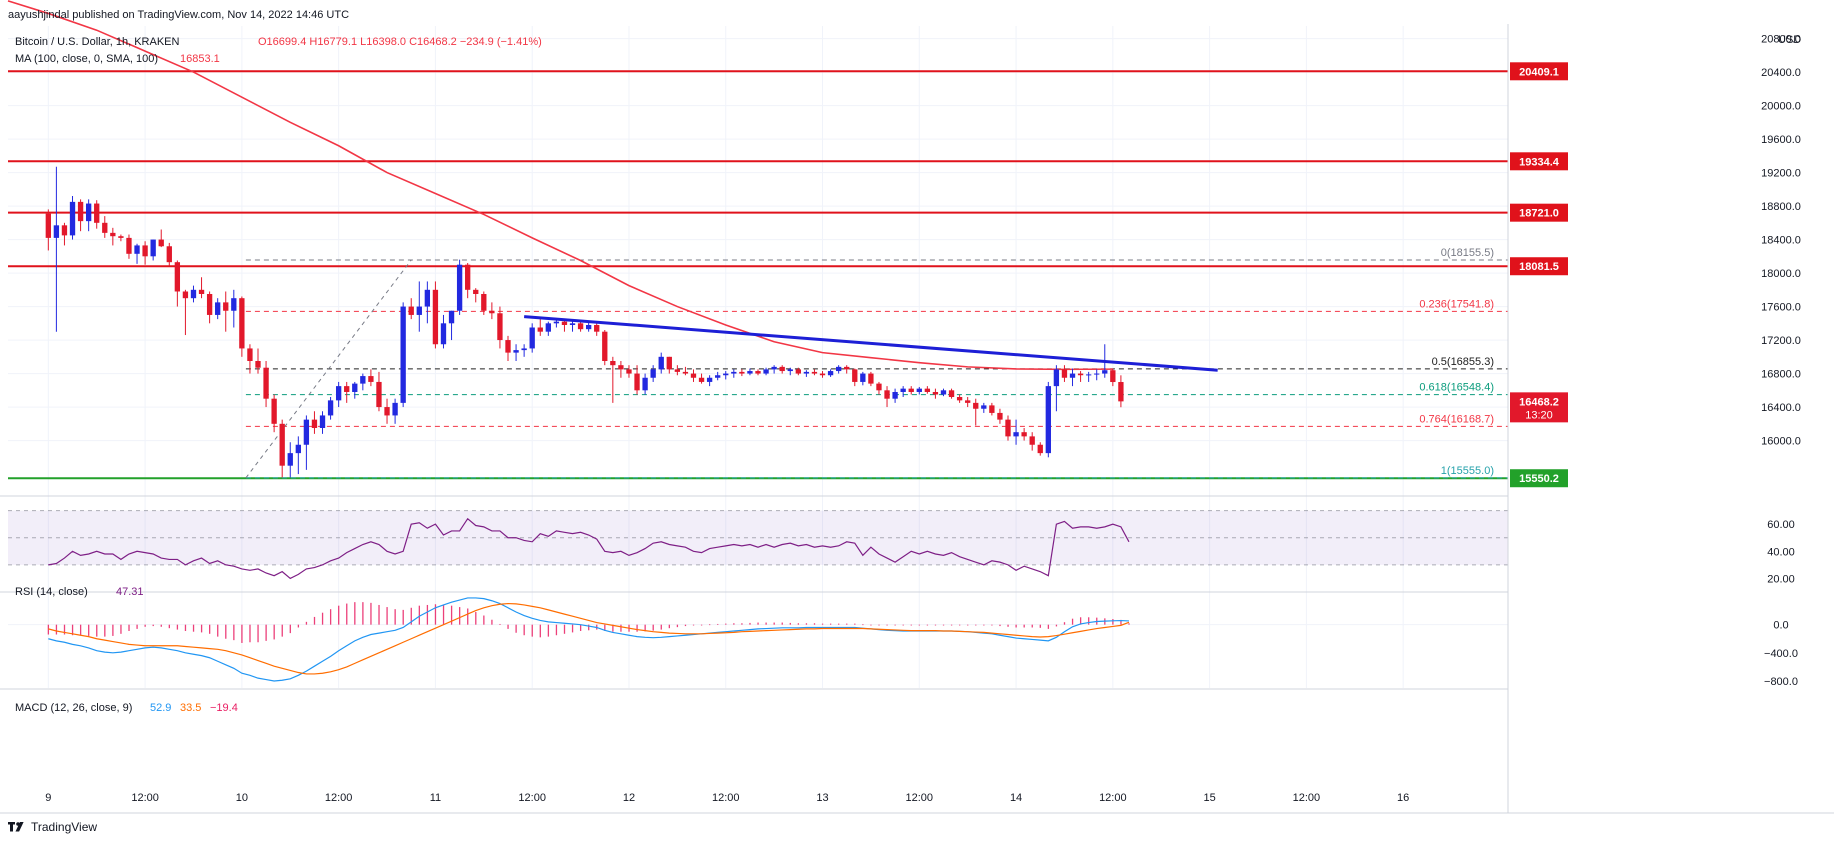 The width and height of the screenshot is (1834, 845). I want to click on macd-tick-label: −800.0, so click(1781, 682).